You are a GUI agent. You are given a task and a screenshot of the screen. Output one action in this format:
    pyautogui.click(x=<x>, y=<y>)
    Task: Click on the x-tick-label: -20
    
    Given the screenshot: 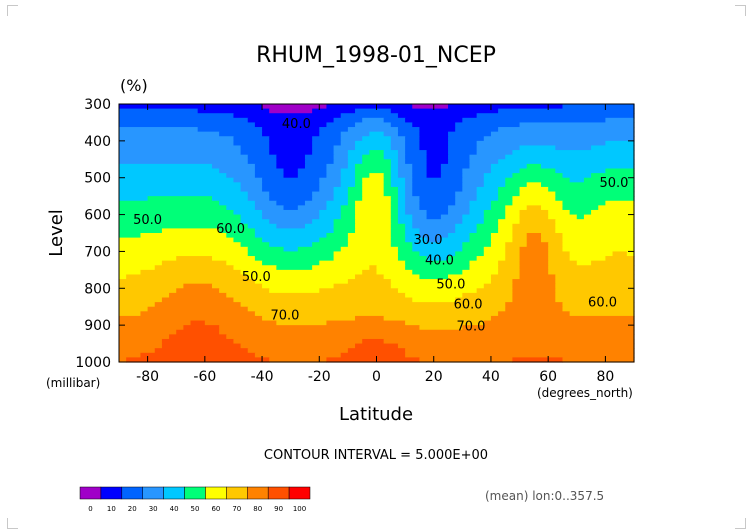 What is the action you would take?
    pyautogui.click(x=319, y=377)
    